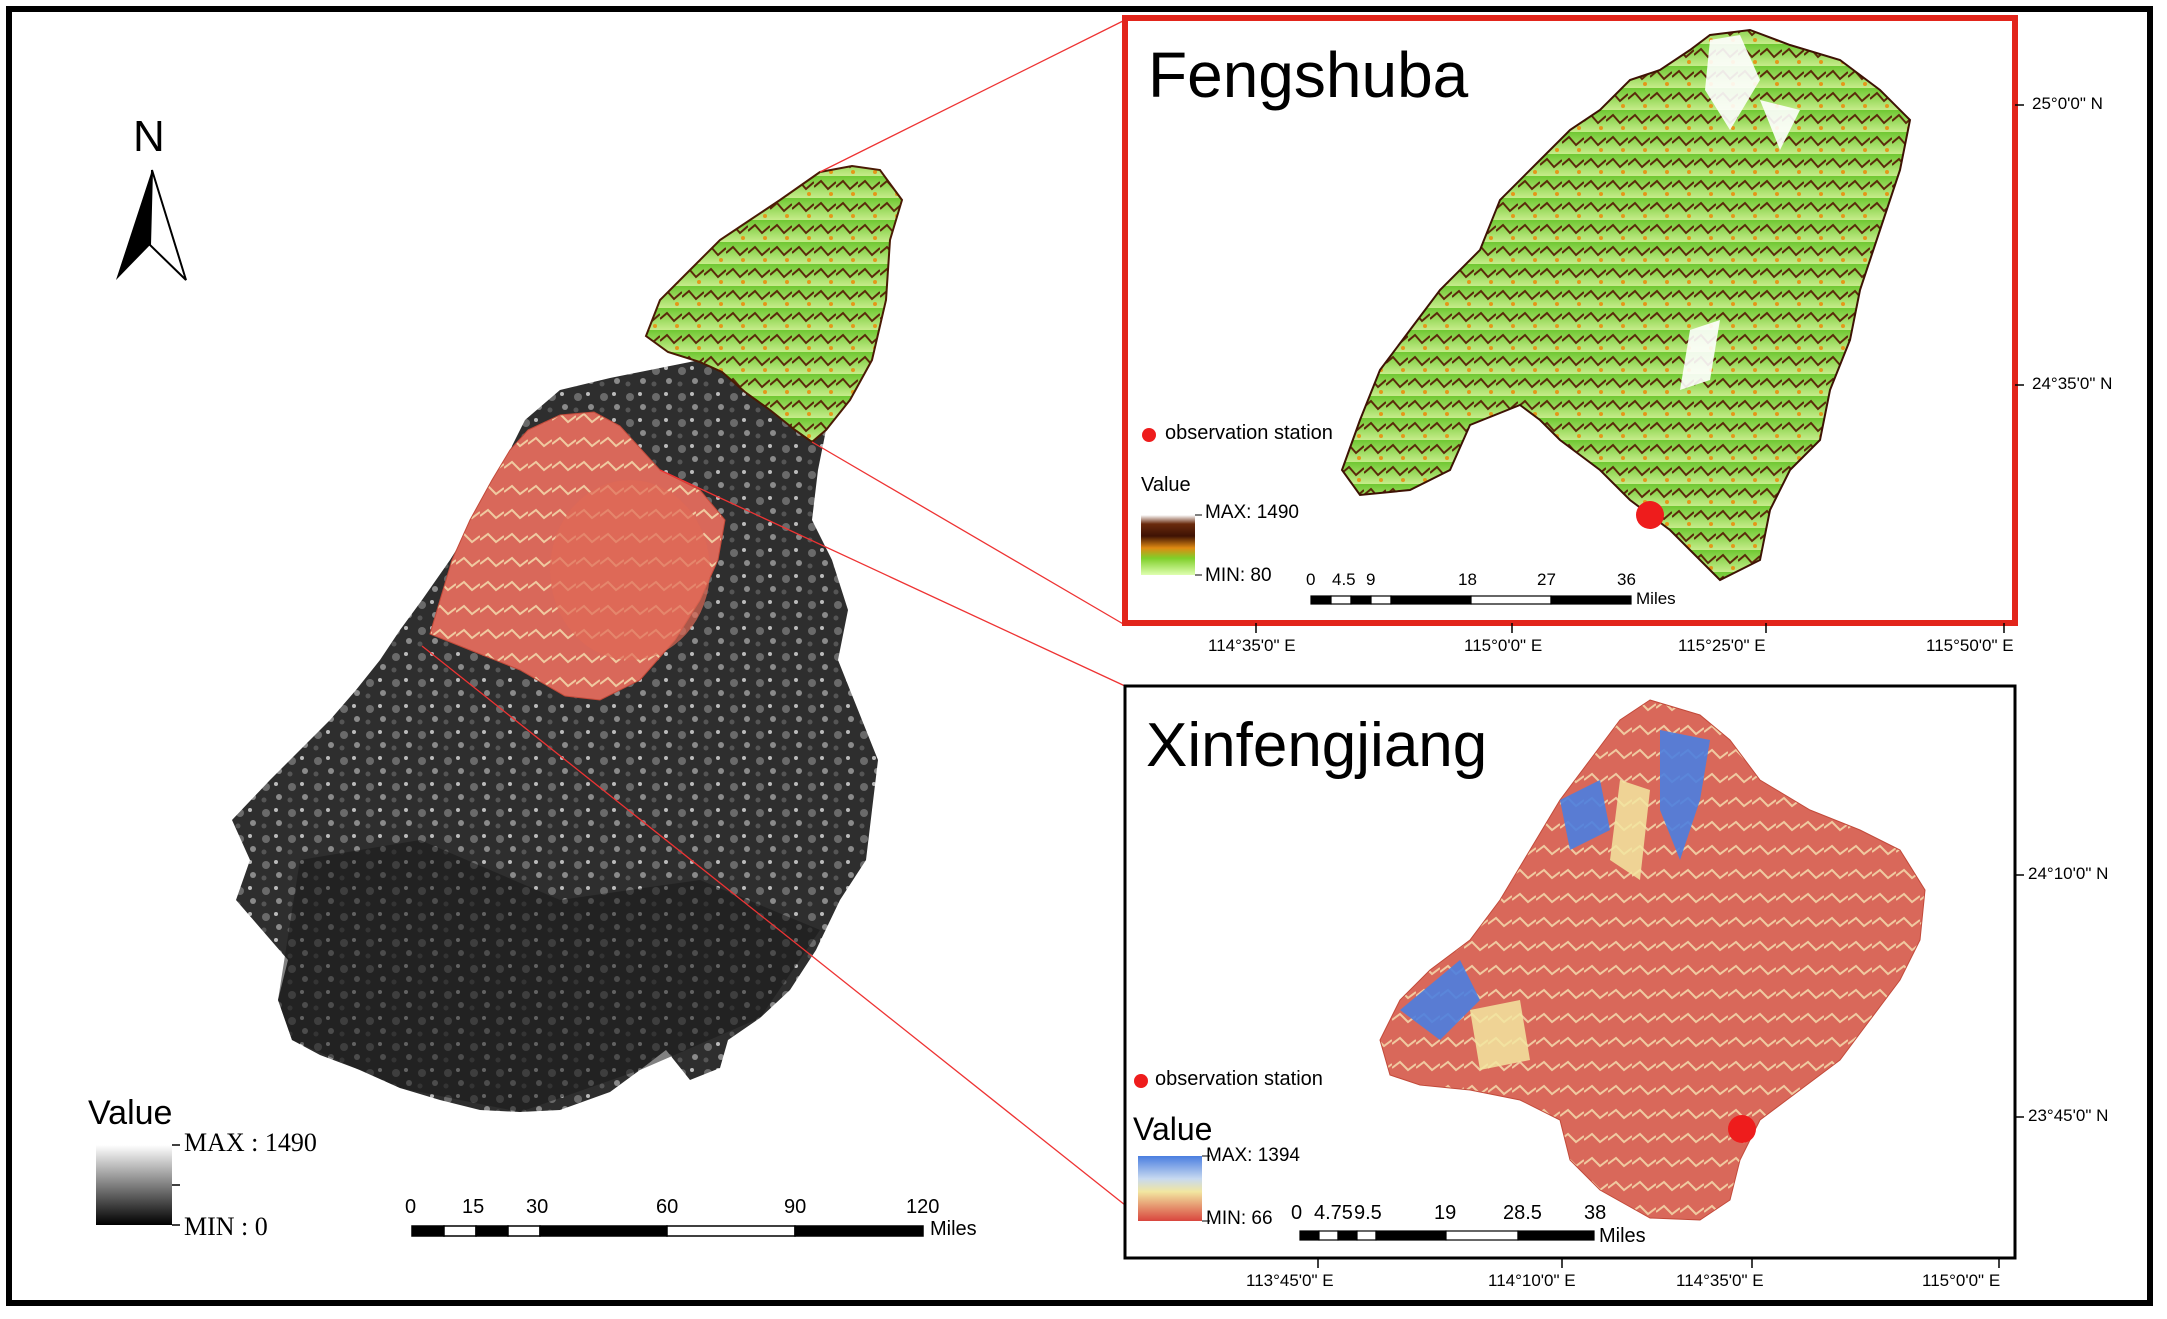 The height and width of the screenshot is (1319, 2167). I want to click on fengshuba-legend-max: MAX: 1490, so click(1252, 512).